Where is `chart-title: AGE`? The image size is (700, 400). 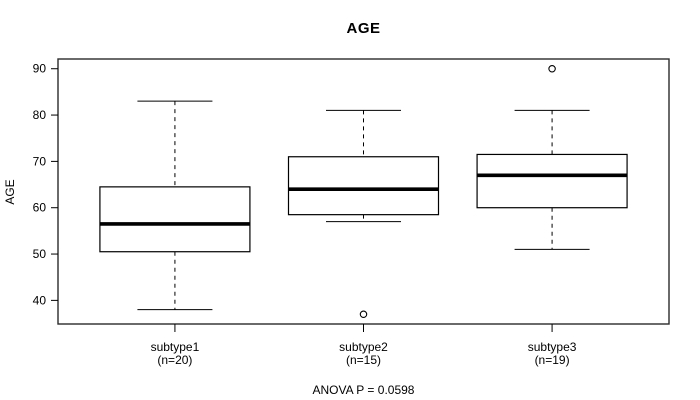 chart-title: AGE is located at coordinates (363, 28).